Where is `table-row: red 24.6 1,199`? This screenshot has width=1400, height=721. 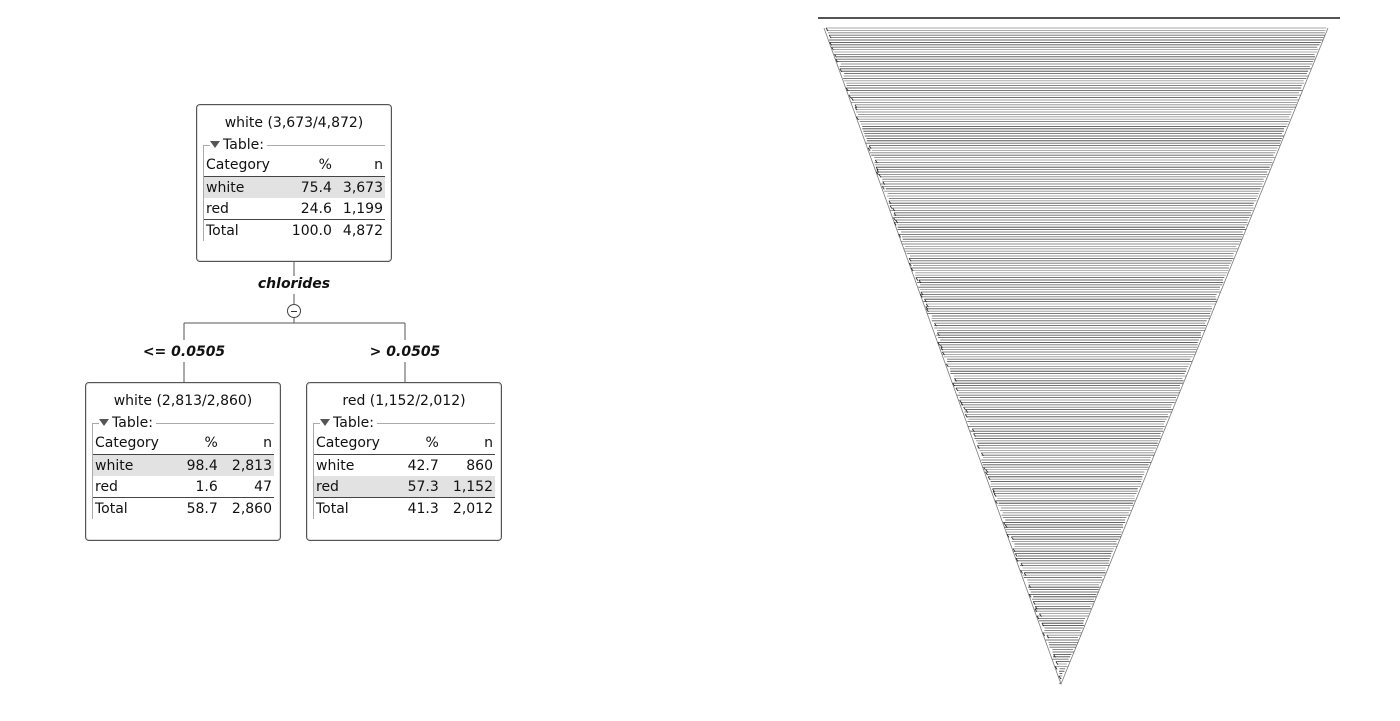
table-row: red 24.6 1,199 is located at coordinates (294, 209).